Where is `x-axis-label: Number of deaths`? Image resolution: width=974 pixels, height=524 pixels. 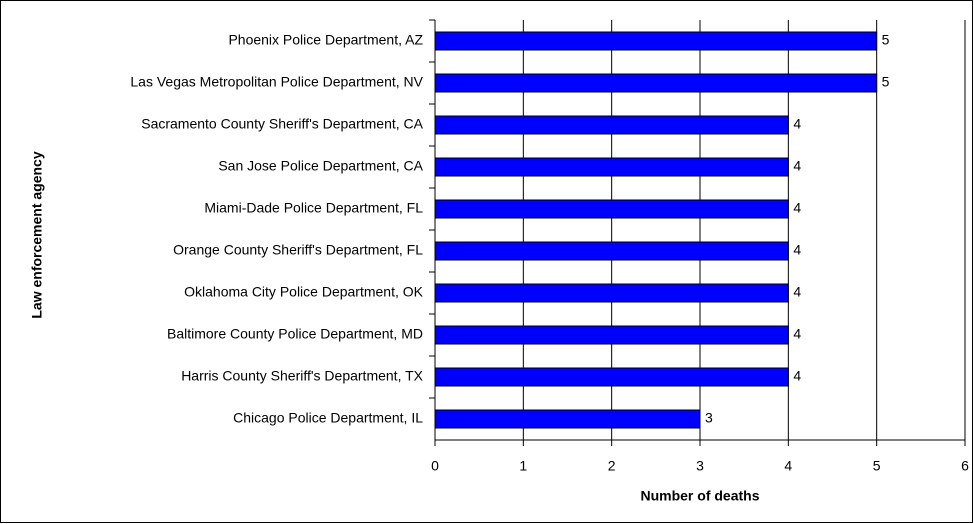
x-axis-label: Number of deaths is located at coordinates (699, 496).